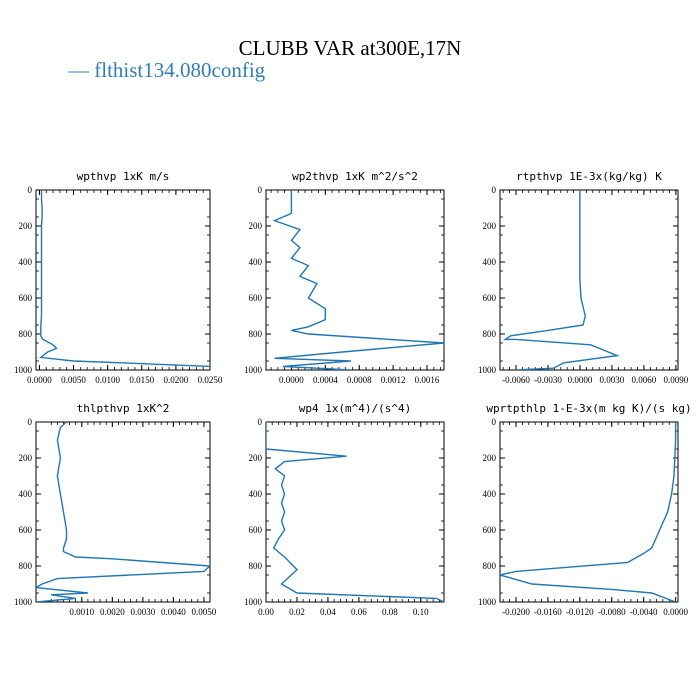 This screenshot has height=700, width=700. I want to click on x-tick-label: 0.0150, so click(141, 380).